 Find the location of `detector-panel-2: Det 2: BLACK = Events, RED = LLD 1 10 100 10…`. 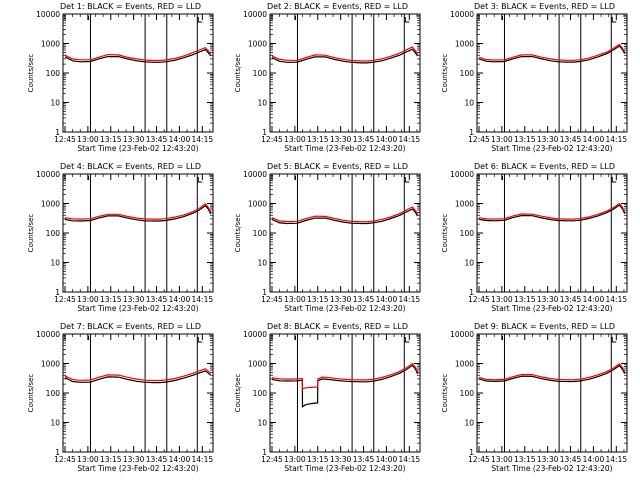

detector-panel-2: Det 2: BLACK = Events, RED = LLD 1 10 100 10… is located at coordinates (327, 77).